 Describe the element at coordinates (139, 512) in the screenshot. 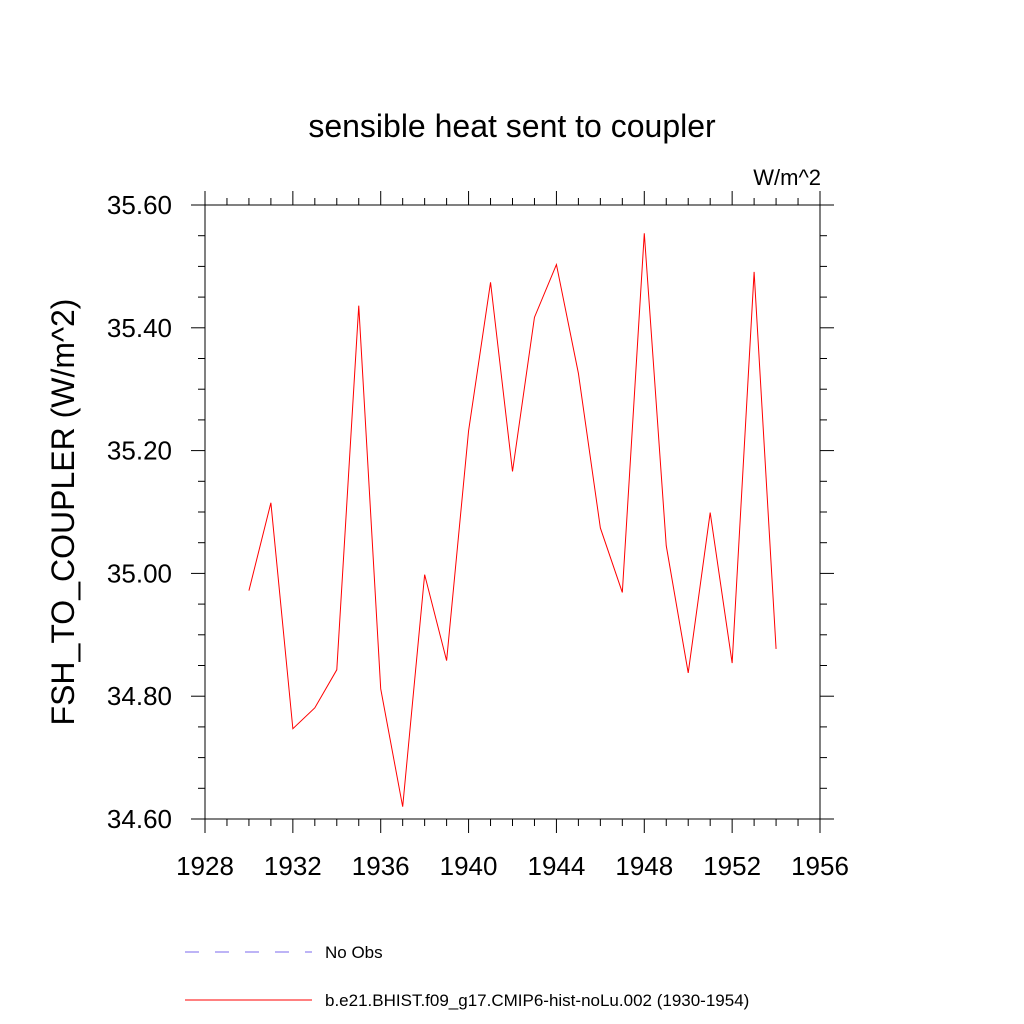

I see `y-tick-labels: 34.60 34.80 35.00 35.20 35.40 35.60` at that location.